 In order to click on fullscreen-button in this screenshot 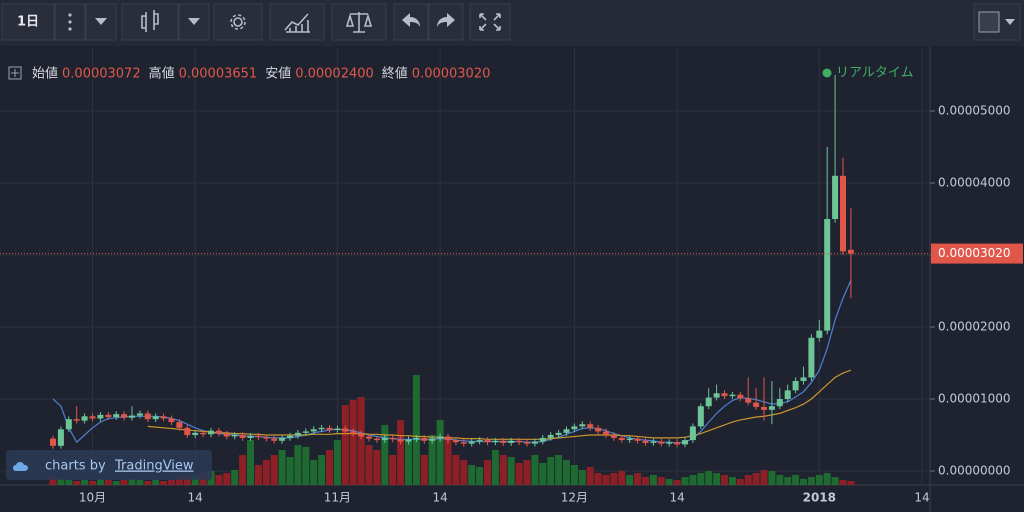, I will do `click(490, 22)`.